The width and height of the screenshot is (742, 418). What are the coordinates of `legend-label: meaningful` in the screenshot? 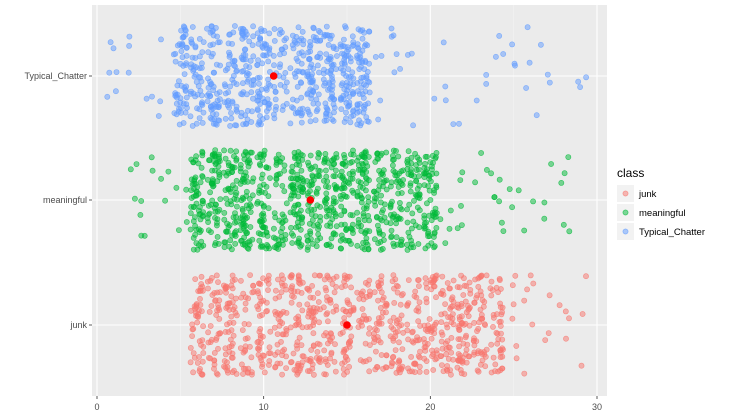 It's located at (662, 213).